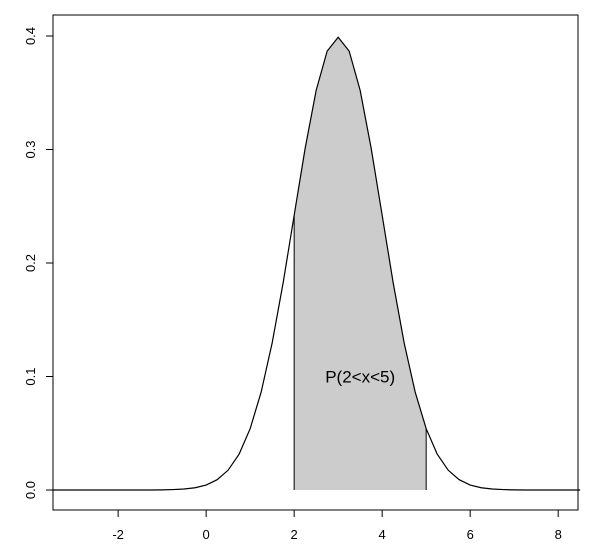  Describe the element at coordinates (30, 263) in the screenshot. I see `y-tick-label: 0.2` at that location.